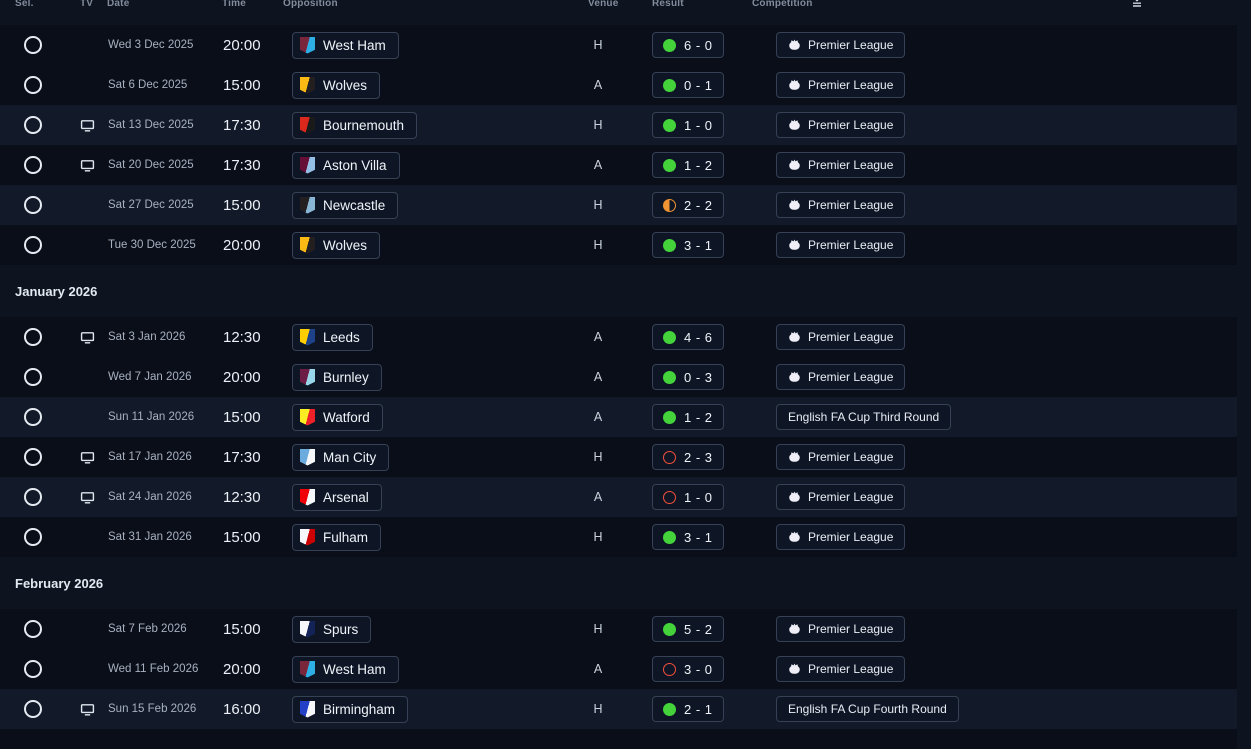 The width and height of the screenshot is (1251, 749). What do you see at coordinates (669, 165) in the screenshot?
I see `result-outcome-icon` at bounding box center [669, 165].